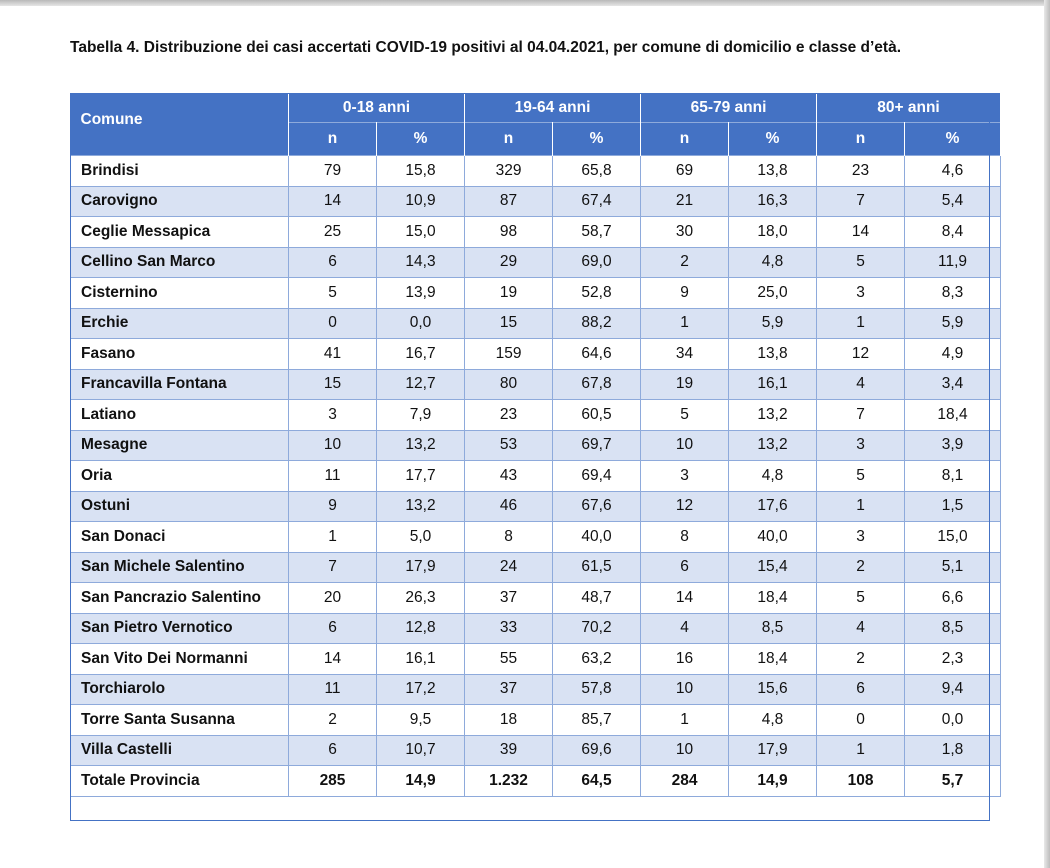 The height and width of the screenshot is (868, 1050). I want to click on table-row: Latiano 3 7,9 23 60,5 5 13,2 7 18,4, so click(536, 415).